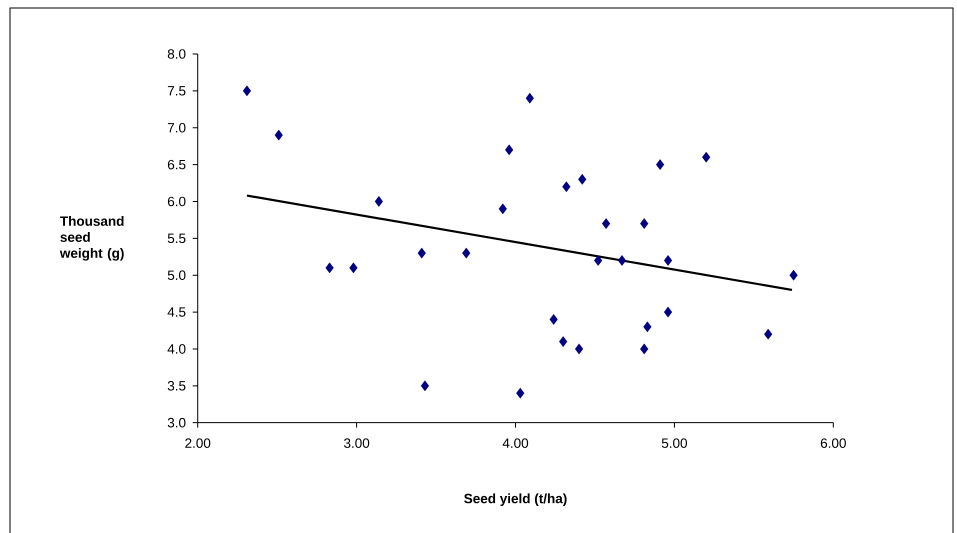  I want to click on x-tick-label: 3.00, so click(357, 443).